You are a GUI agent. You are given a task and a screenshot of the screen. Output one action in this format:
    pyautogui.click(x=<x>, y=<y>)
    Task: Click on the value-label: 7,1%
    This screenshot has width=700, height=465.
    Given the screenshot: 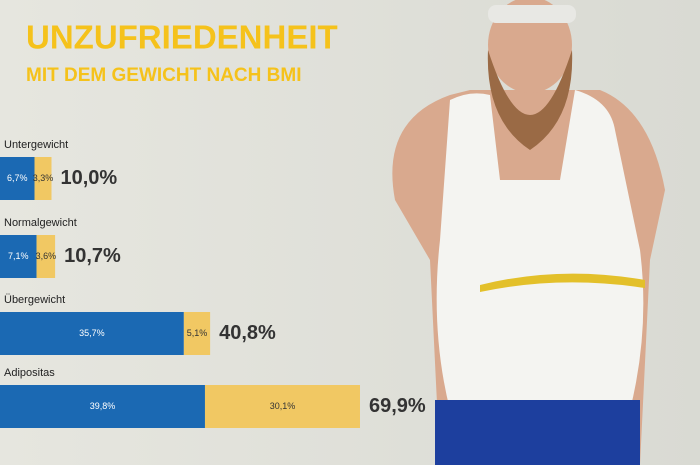 What is the action you would take?
    pyautogui.click(x=18, y=256)
    